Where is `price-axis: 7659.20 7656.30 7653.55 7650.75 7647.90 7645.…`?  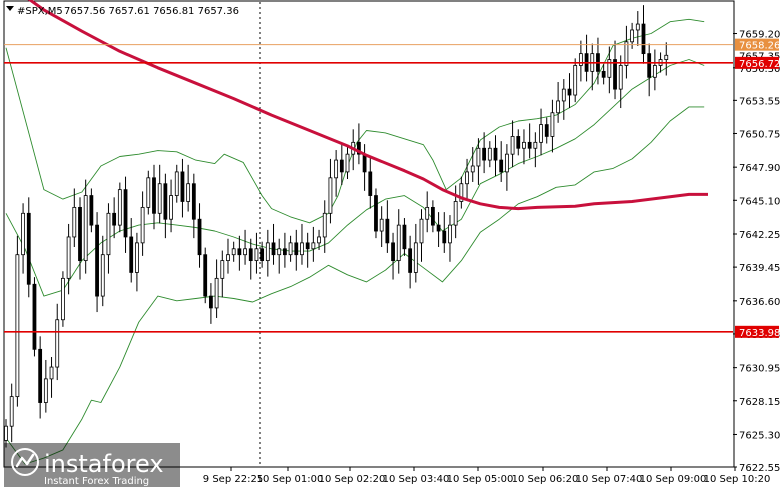
price-axis: 7659.20 7656.30 7653.55 7650.75 7647.90 7645.… is located at coordinates (756, 252).